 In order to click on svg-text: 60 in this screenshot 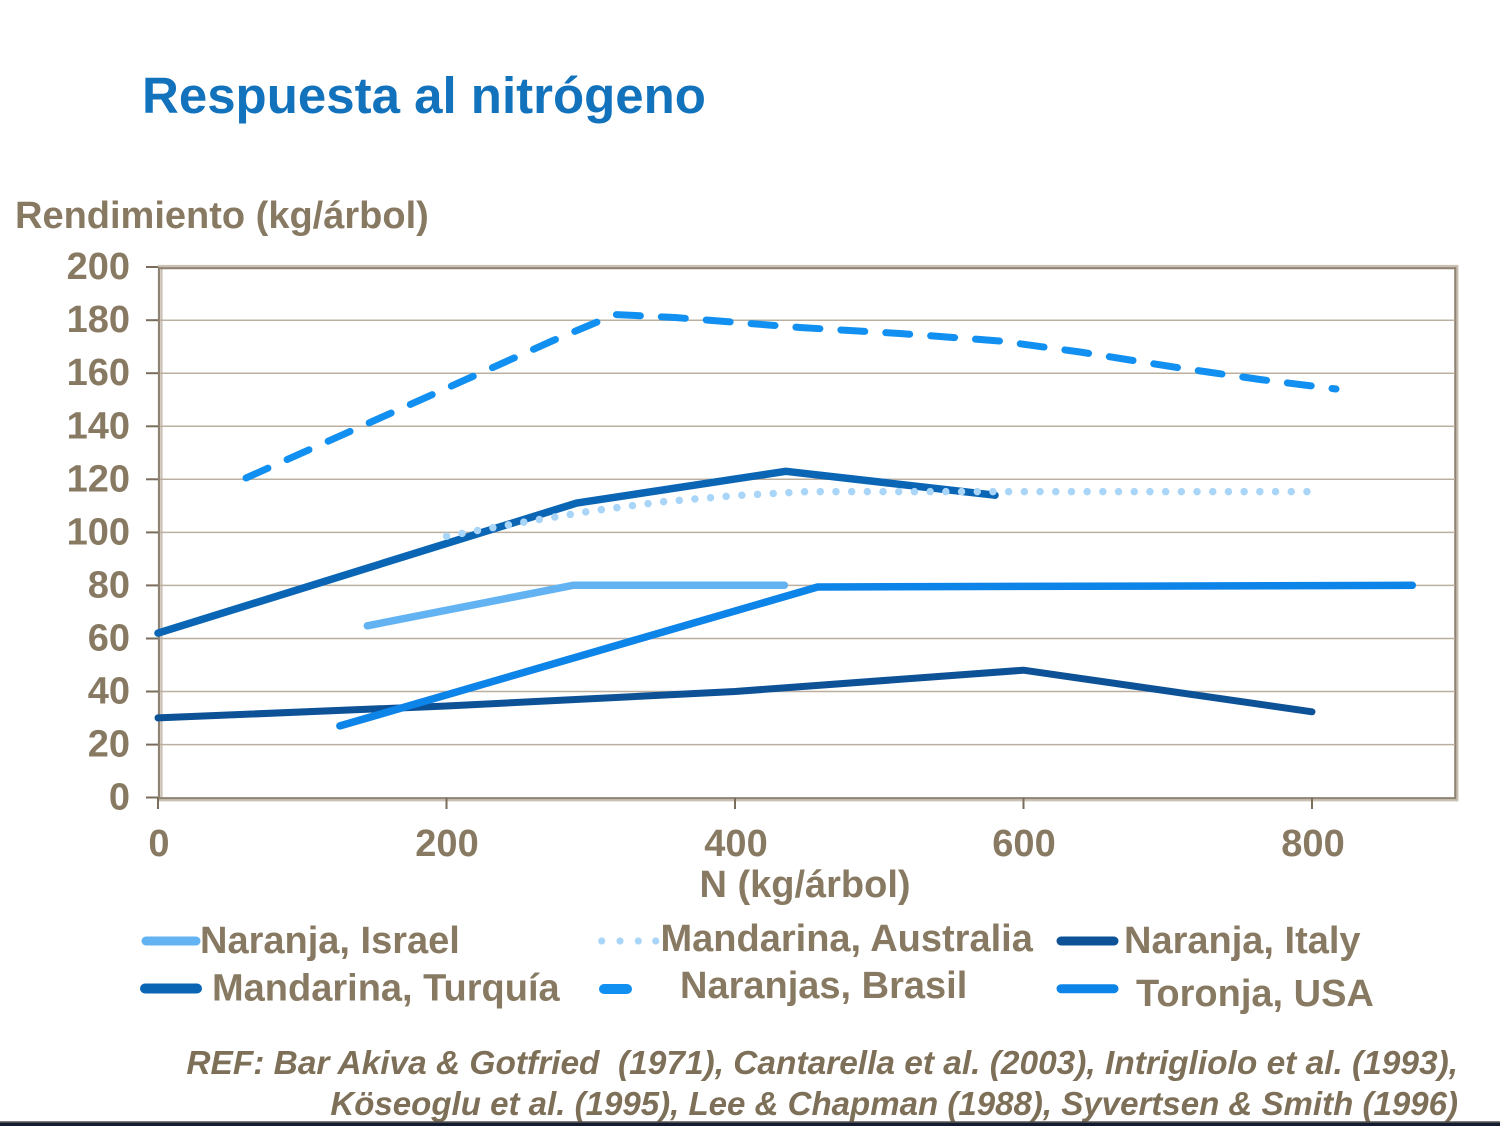, I will do `click(109, 639)`.